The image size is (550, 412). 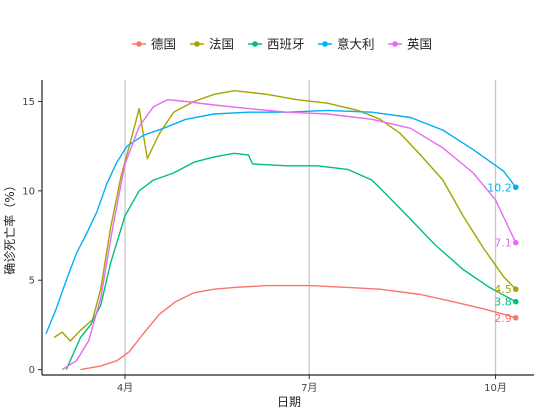 I want to click on legend-label: 意大利, so click(x=356, y=44).